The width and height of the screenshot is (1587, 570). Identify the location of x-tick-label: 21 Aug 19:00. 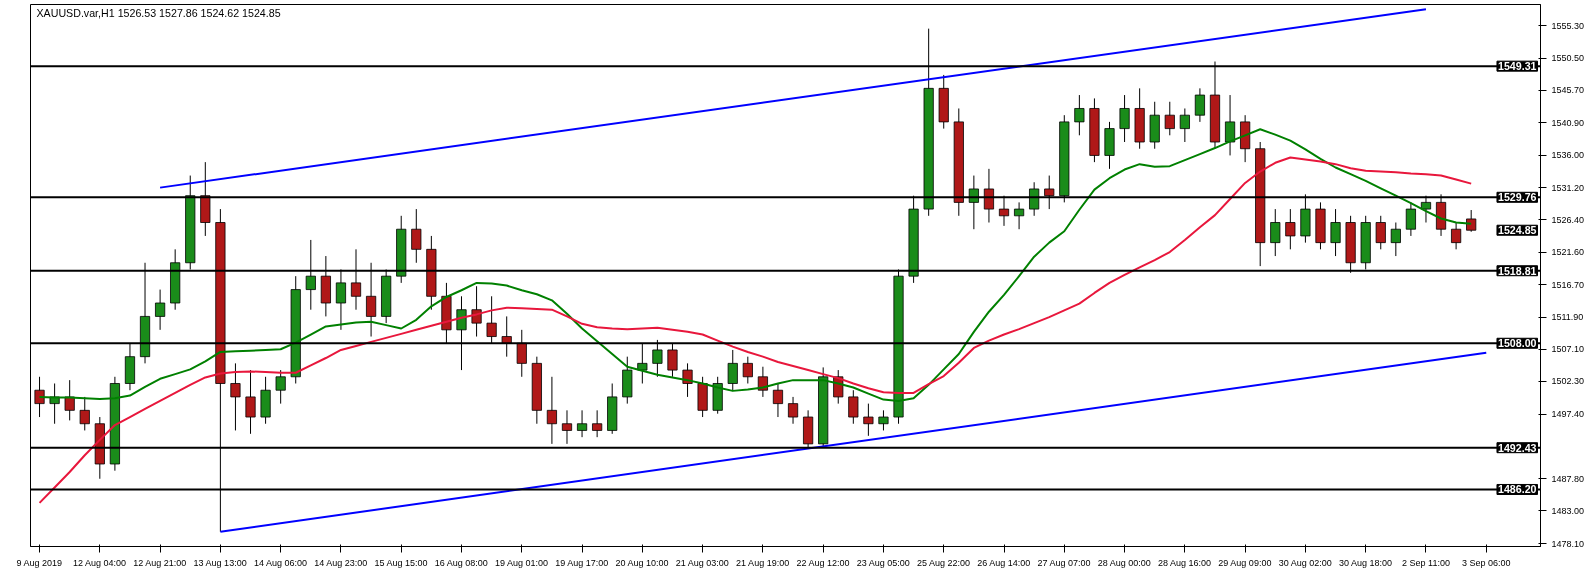
(763, 562).